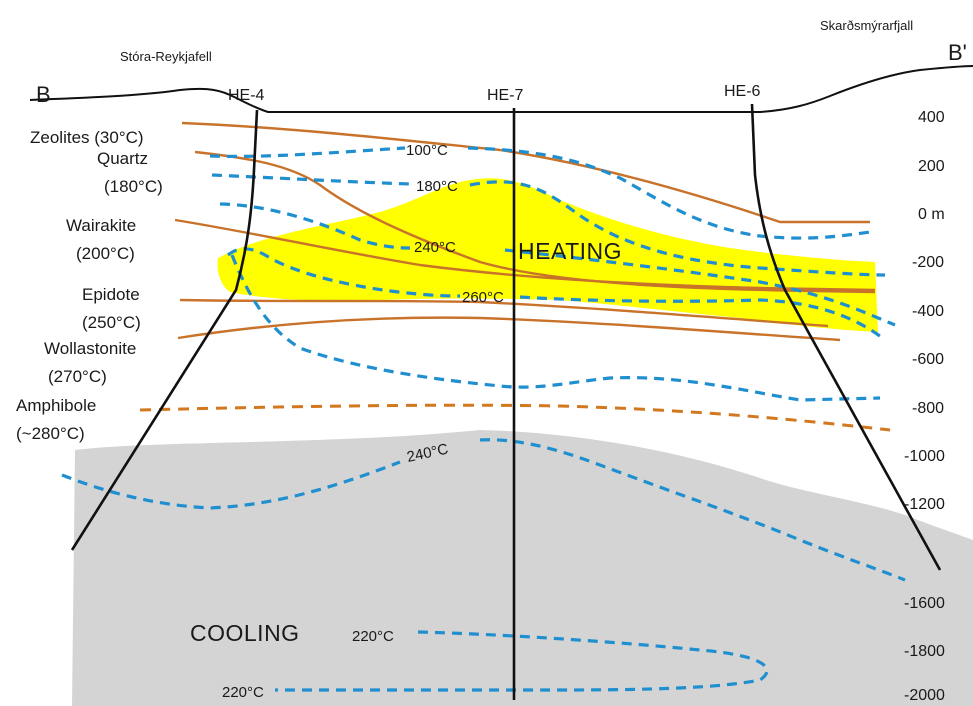 The image size is (973, 706). Describe the element at coordinates (101, 225) in the screenshot. I see `mineral-label-wairakite: Wairakite` at that location.